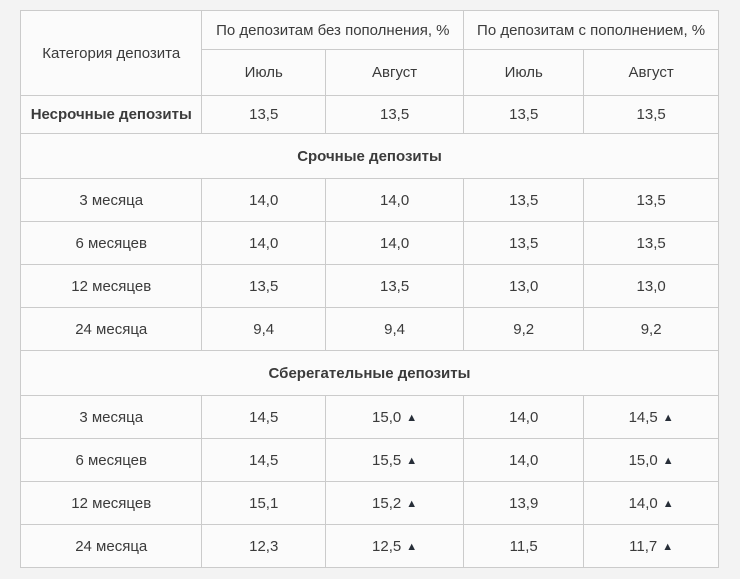 This screenshot has width=740, height=579. What do you see at coordinates (264, 503) in the screenshot?
I see `rate-value: 15,1` at bounding box center [264, 503].